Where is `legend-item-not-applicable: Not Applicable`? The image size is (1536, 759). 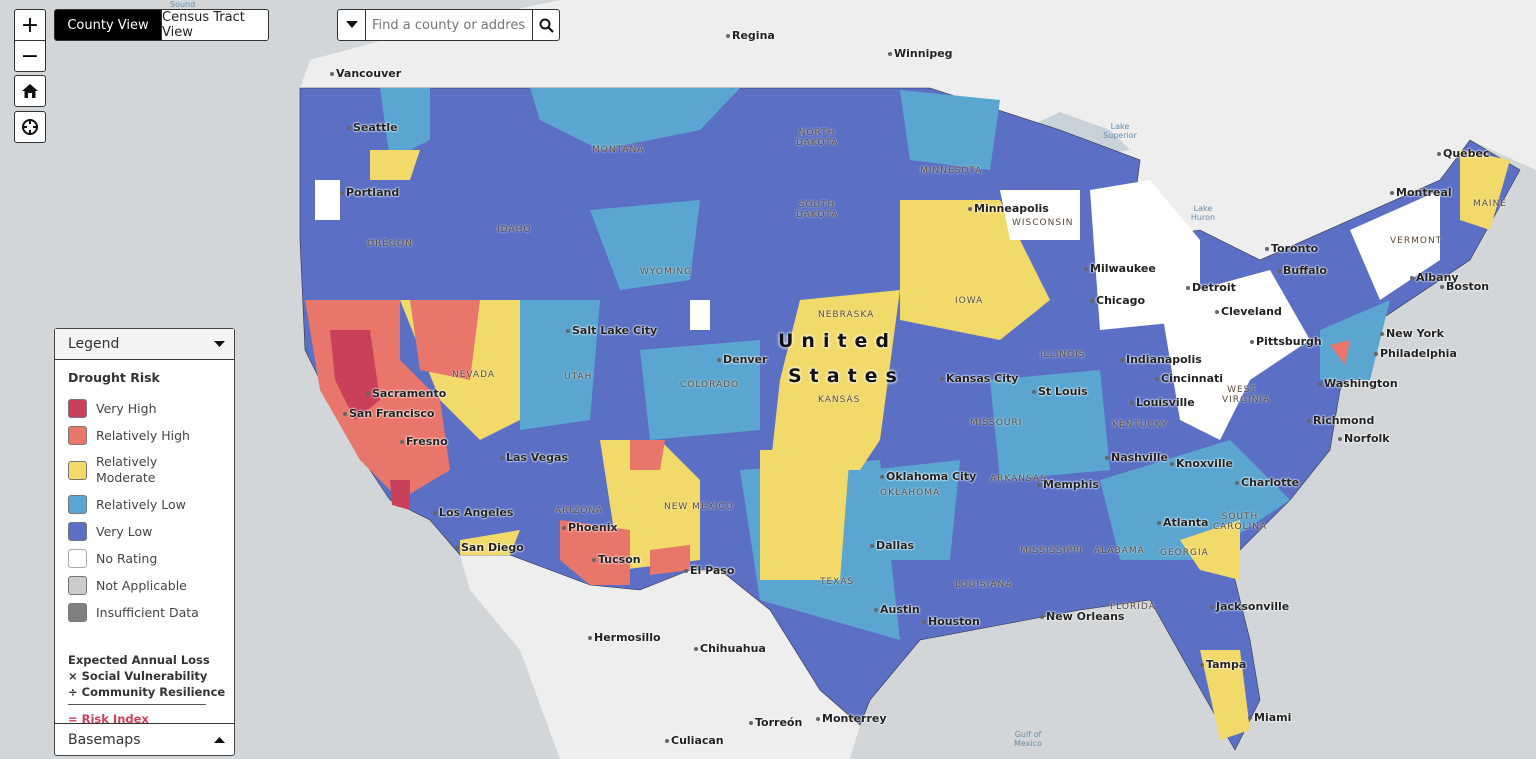
legend-item-not-applicable: Not Applicable is located at coordinates (151, 585).